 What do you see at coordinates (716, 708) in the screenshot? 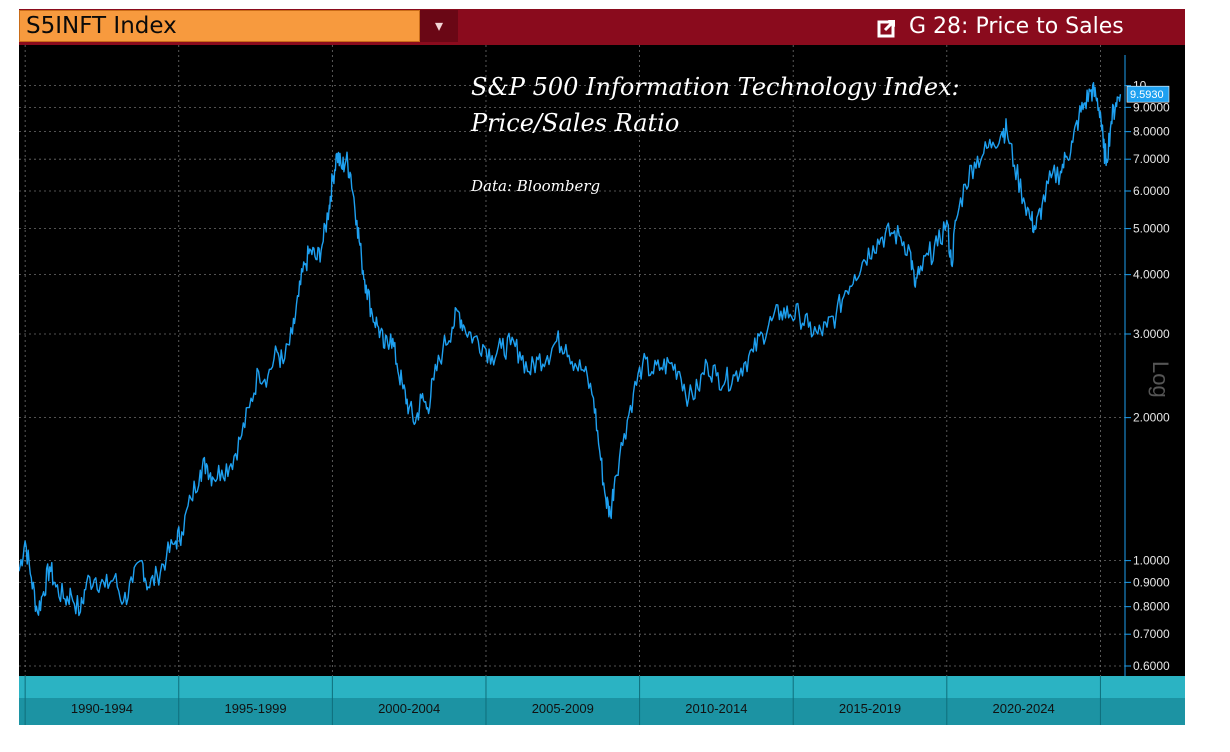
I see `x-category-label: 2010-2014` at bounding box center [716, 708].